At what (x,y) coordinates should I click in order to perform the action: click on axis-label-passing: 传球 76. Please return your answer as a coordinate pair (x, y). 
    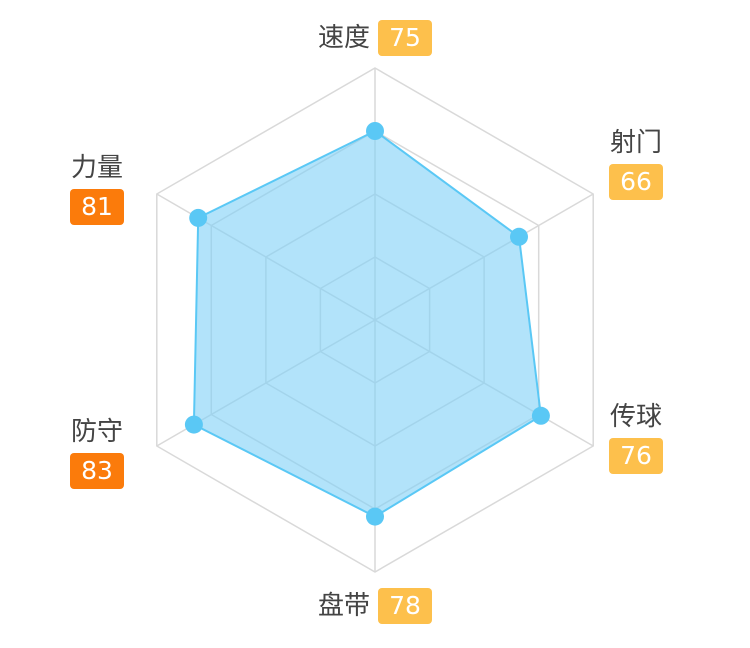
    Looking at the image, I should click on (636, 438).